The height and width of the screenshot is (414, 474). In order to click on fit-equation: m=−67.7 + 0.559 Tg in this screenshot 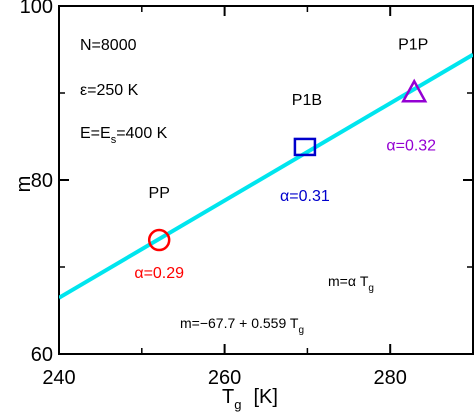, I will do `click(242, 325)`.